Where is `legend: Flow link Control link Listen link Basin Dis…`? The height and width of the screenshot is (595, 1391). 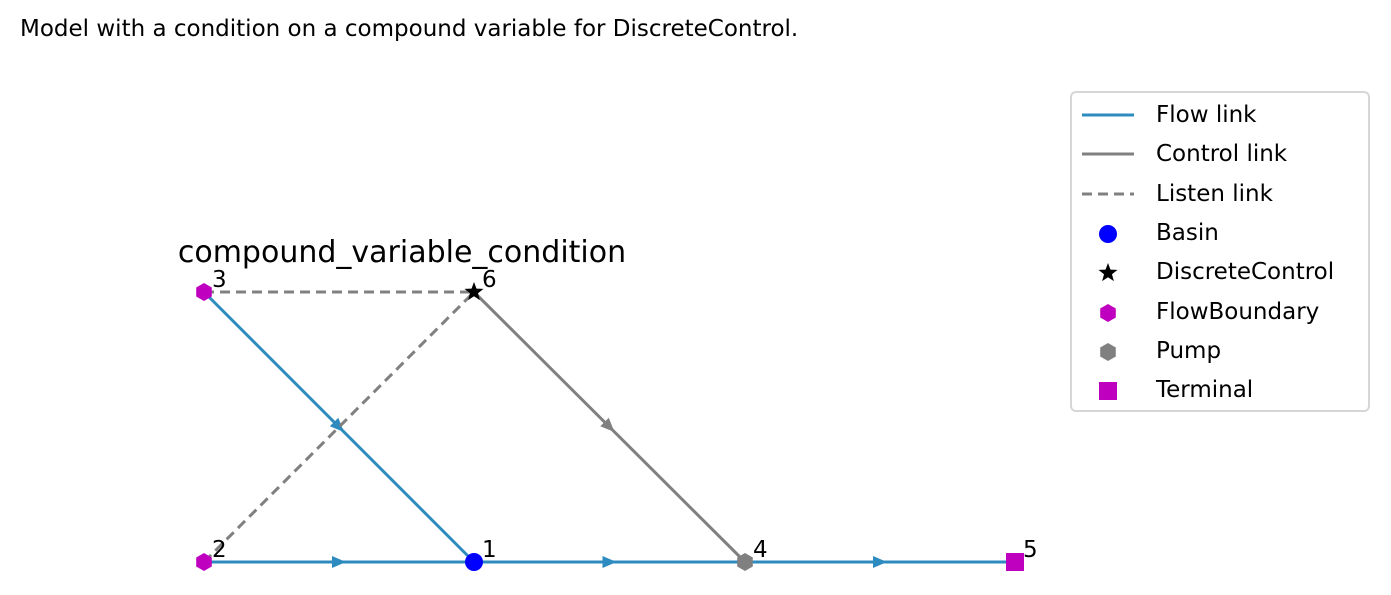
legend: Flow link Control link Listen link Basin Dis… is located at coordinates (1220, 251).